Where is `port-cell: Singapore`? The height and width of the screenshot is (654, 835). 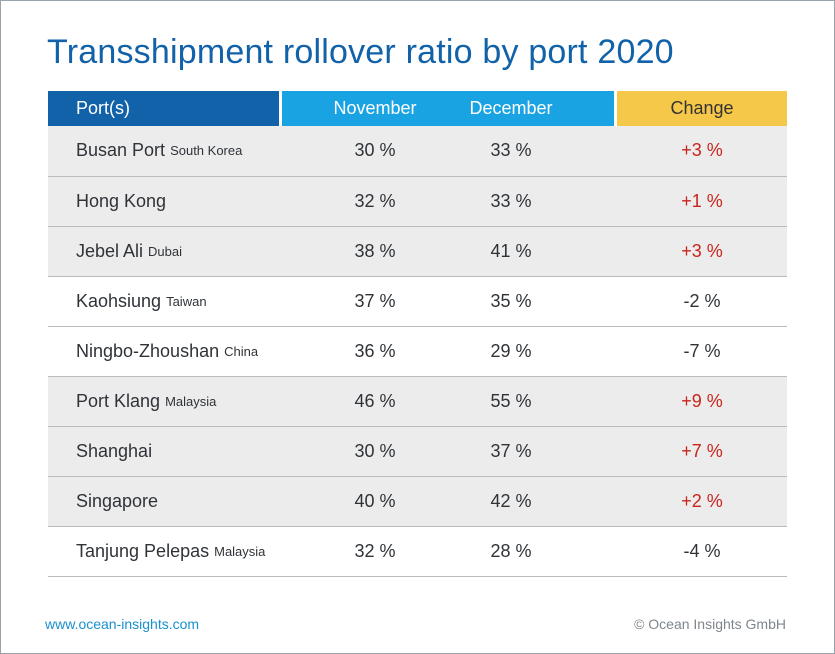 port-cell: Singapore is located at coordinates (119, 501).